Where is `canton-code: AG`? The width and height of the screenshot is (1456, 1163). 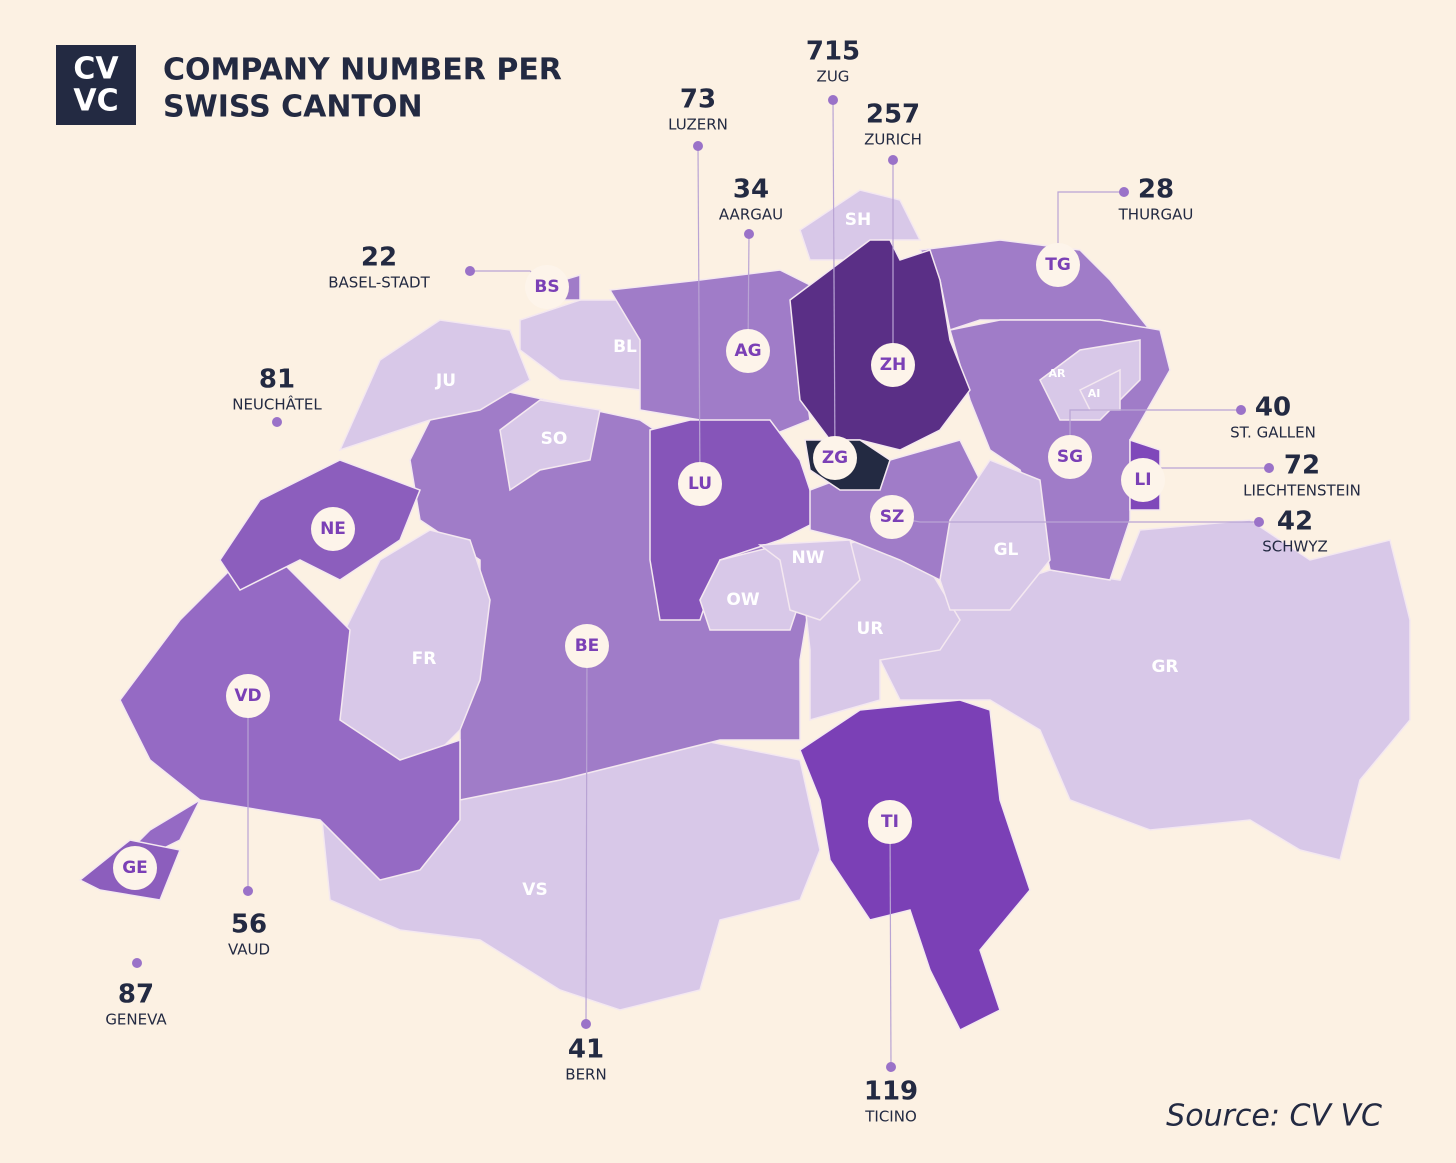 canton-code: AG is located at coordinates (747, 351).